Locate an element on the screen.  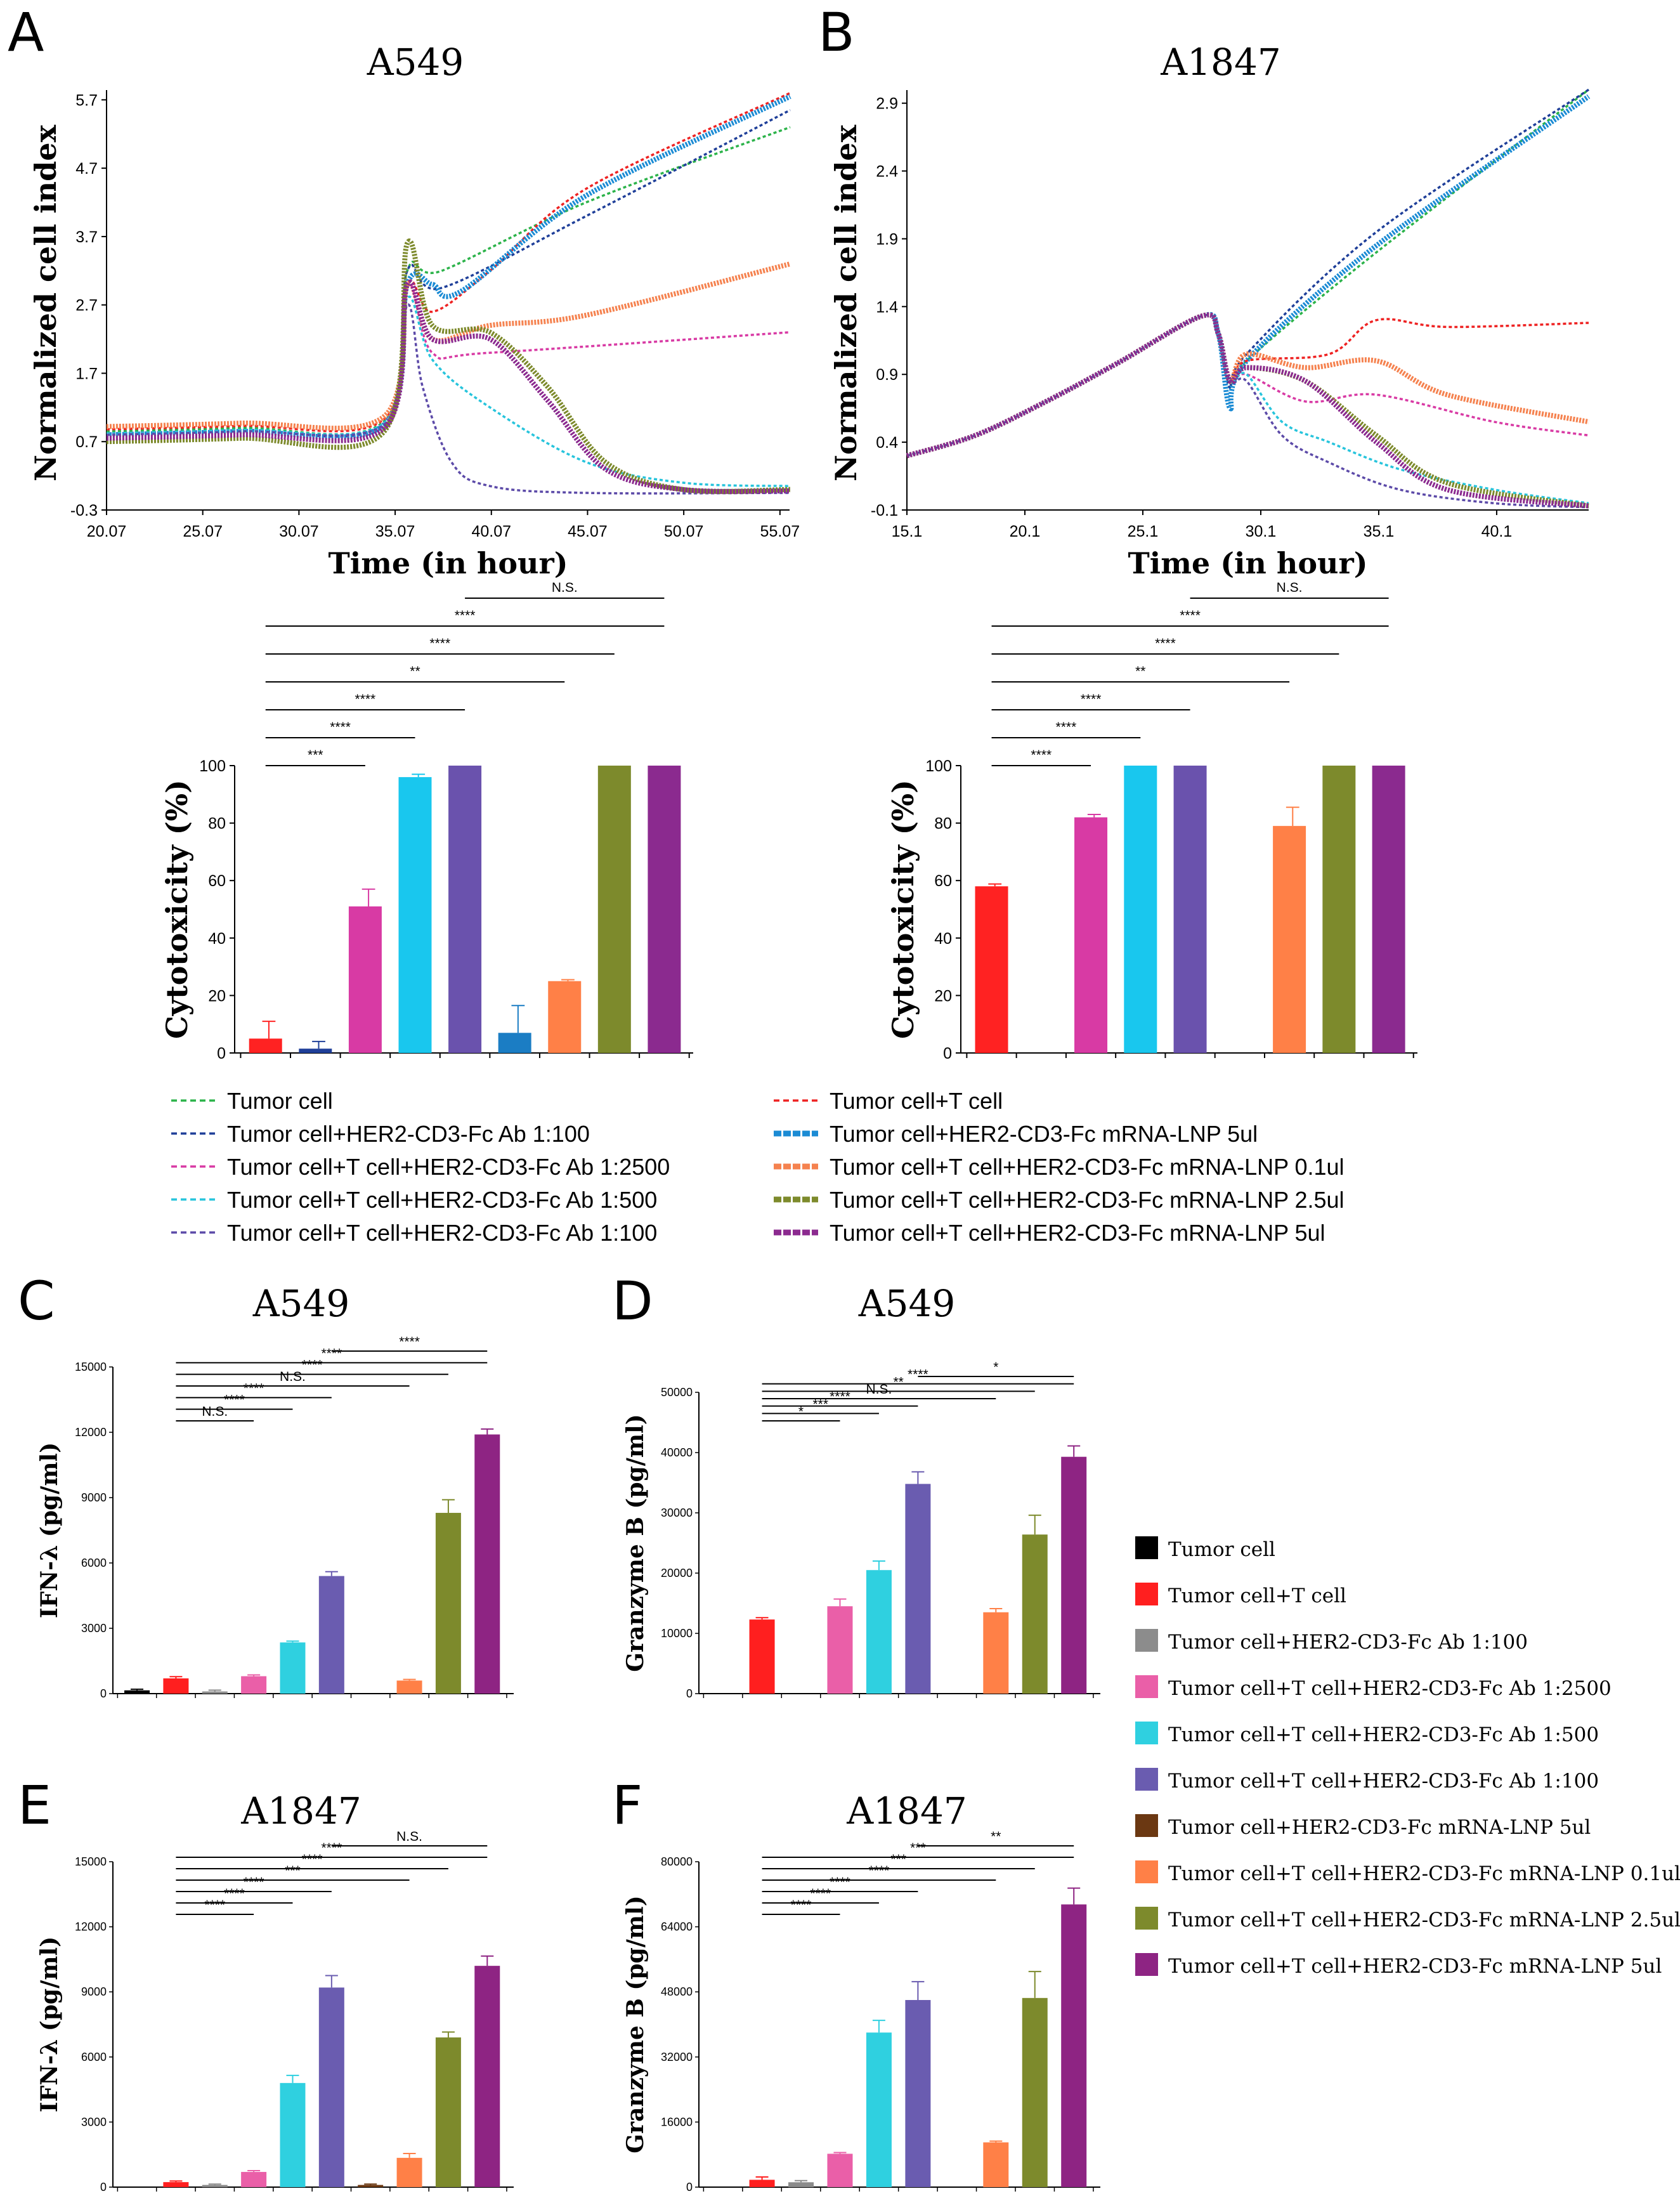
y-tick-label: 20000 is located at coordinates (677, 1573).